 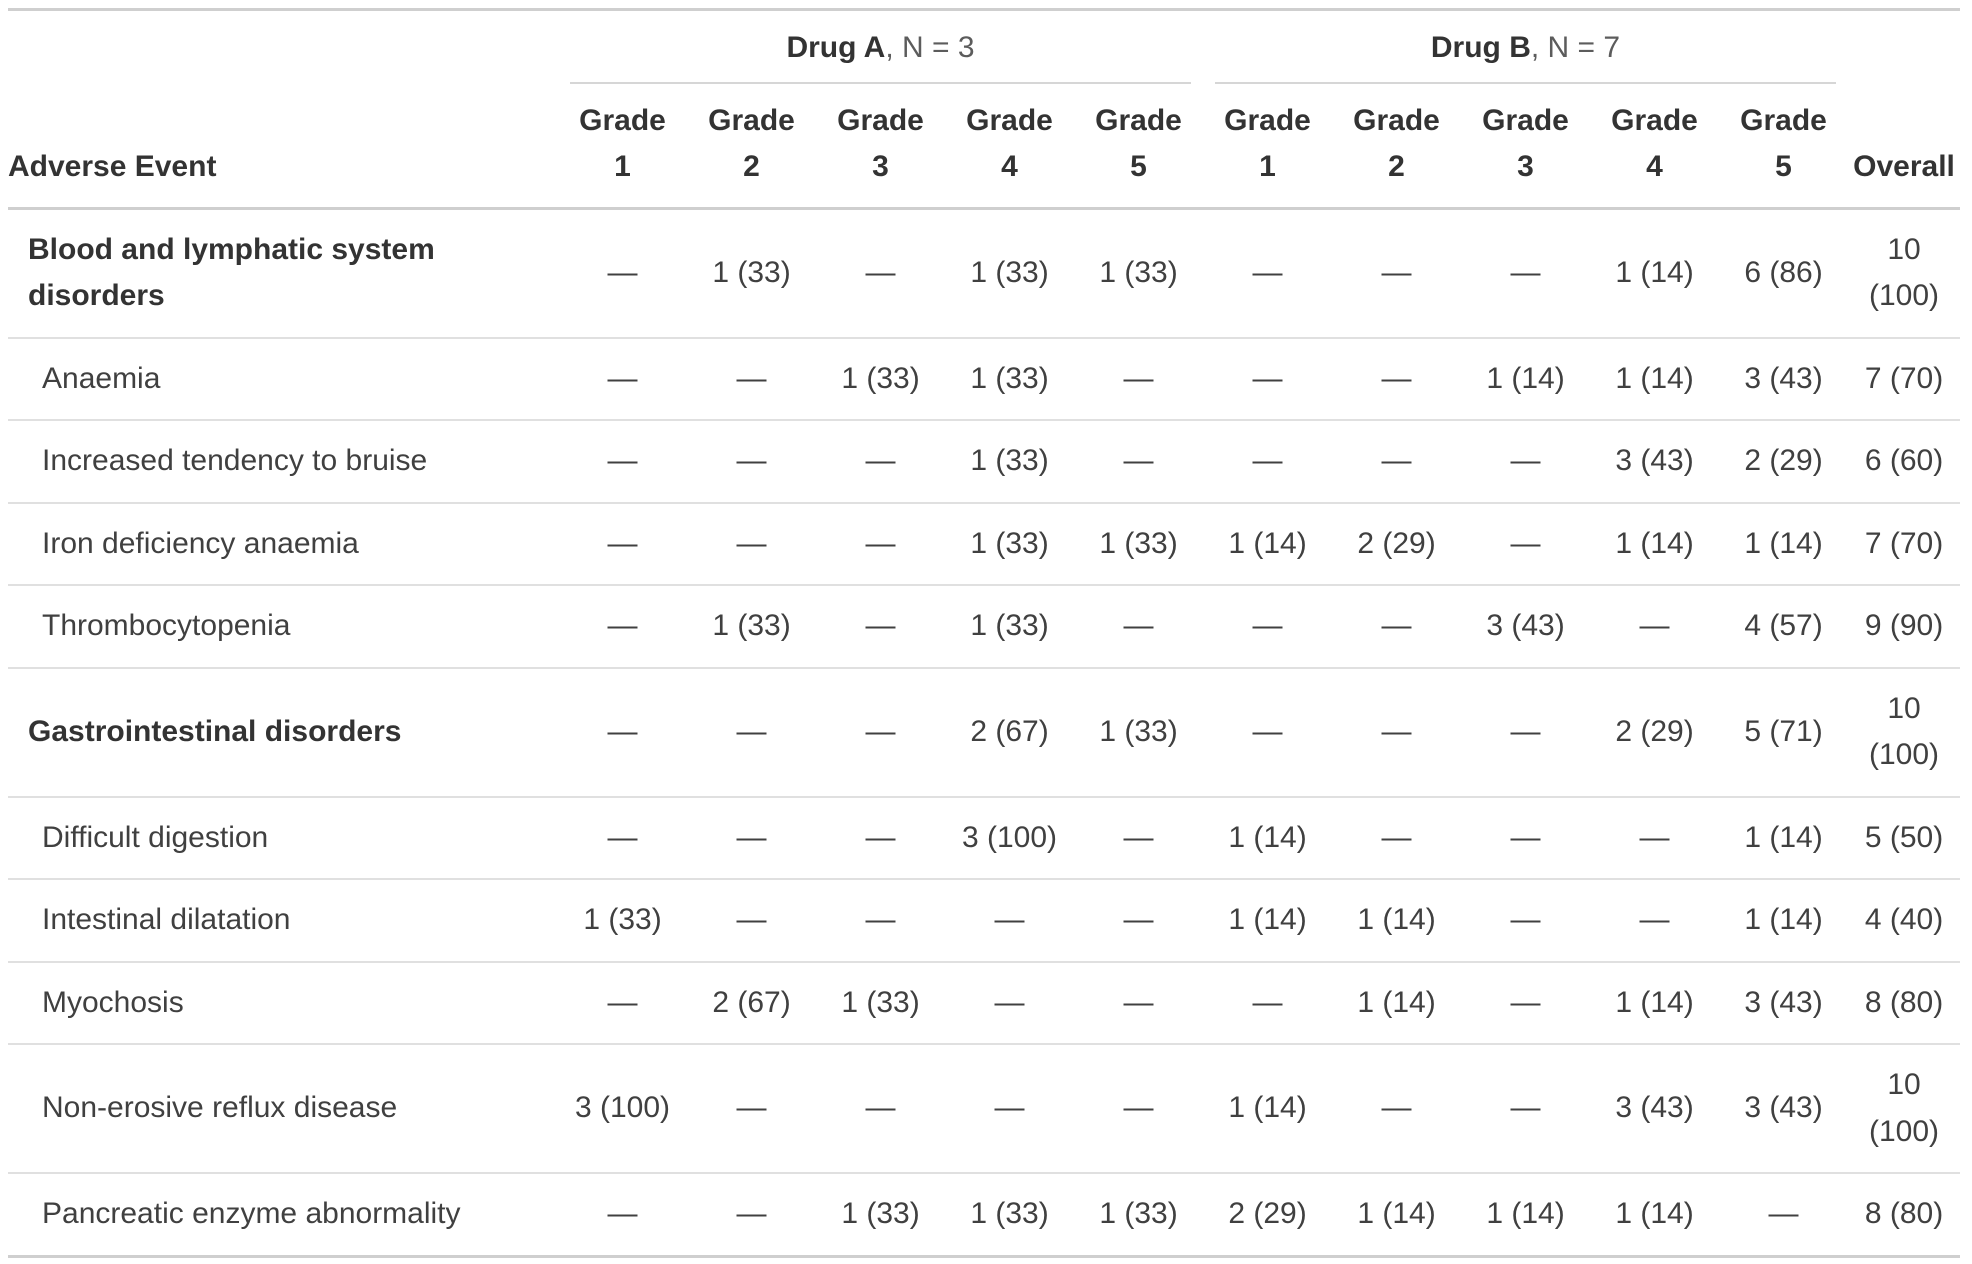 What do you see at coordinates (200, 543) in the screenshot?
I see `event-row-label: Iron deficiency anaemia` at bounding box center [200, 543].